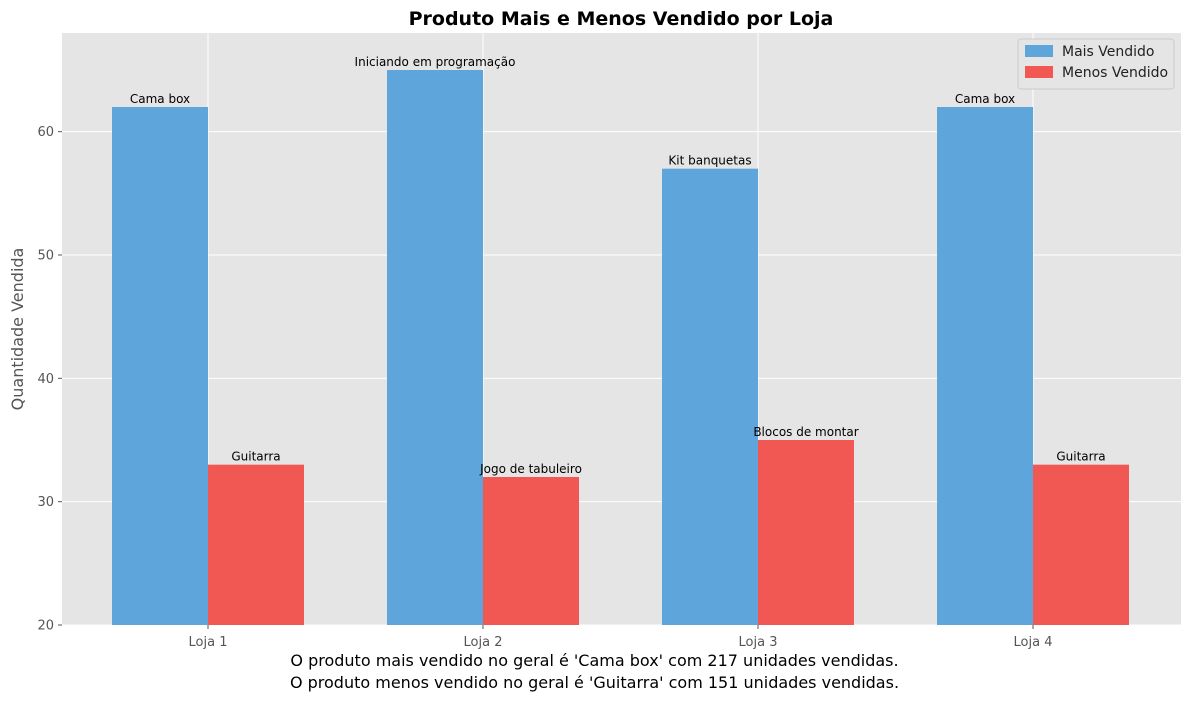 This screenshot has height=702, width=1189. I want to click on y-axis-ticks: 20 30 40 50 60, so click(49, 379).